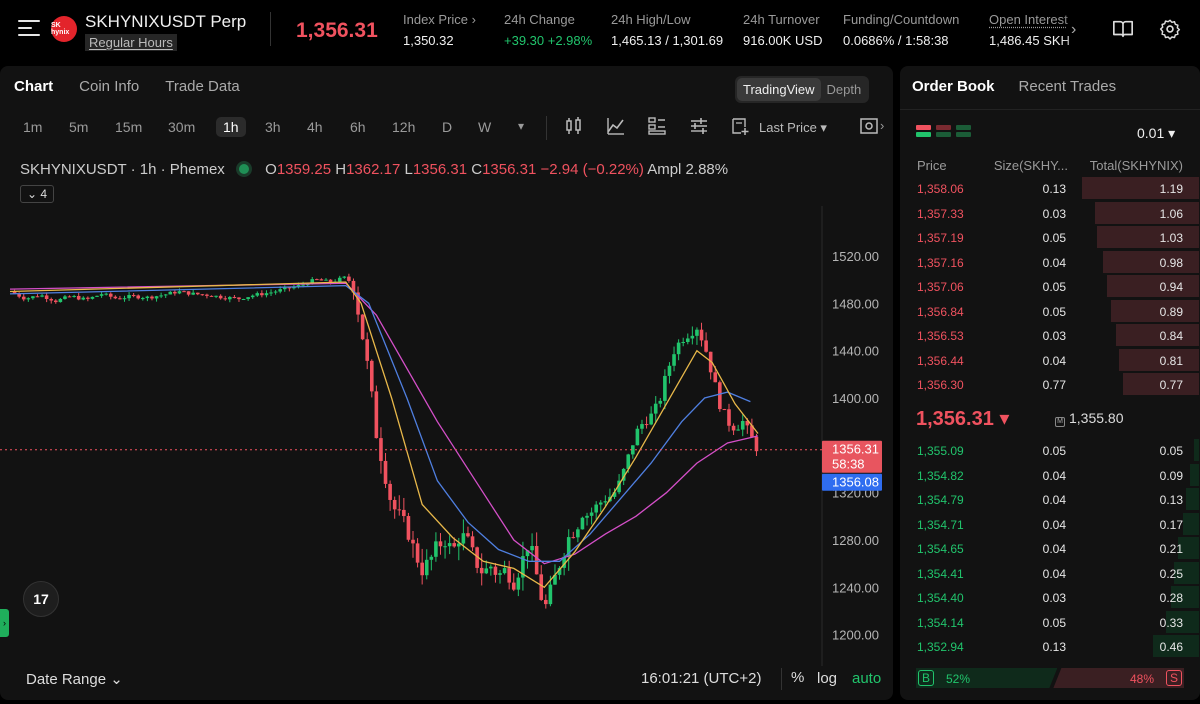  Describe the element at coordinates (1050, 311) in the screenshot. I see `ask-row: 1,356.84 0.05 0.89` at that location.